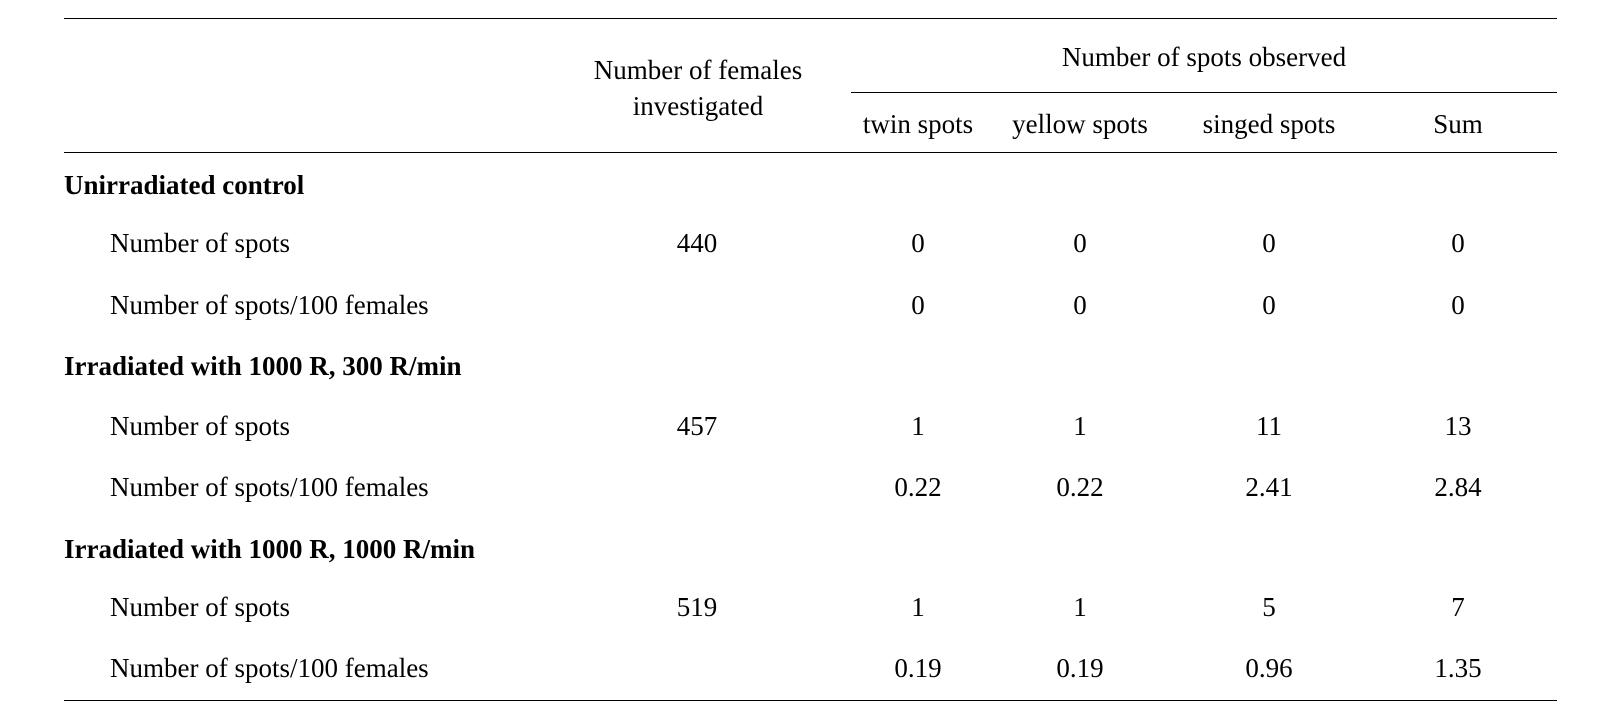 The width and height of the screenshot is (1603, 718). What do you see at coordinates (263, 366) in the screenshot?
I see `group-title: Irradiated with 1000 R, 300 R/min` at bounding box center [263, 366].